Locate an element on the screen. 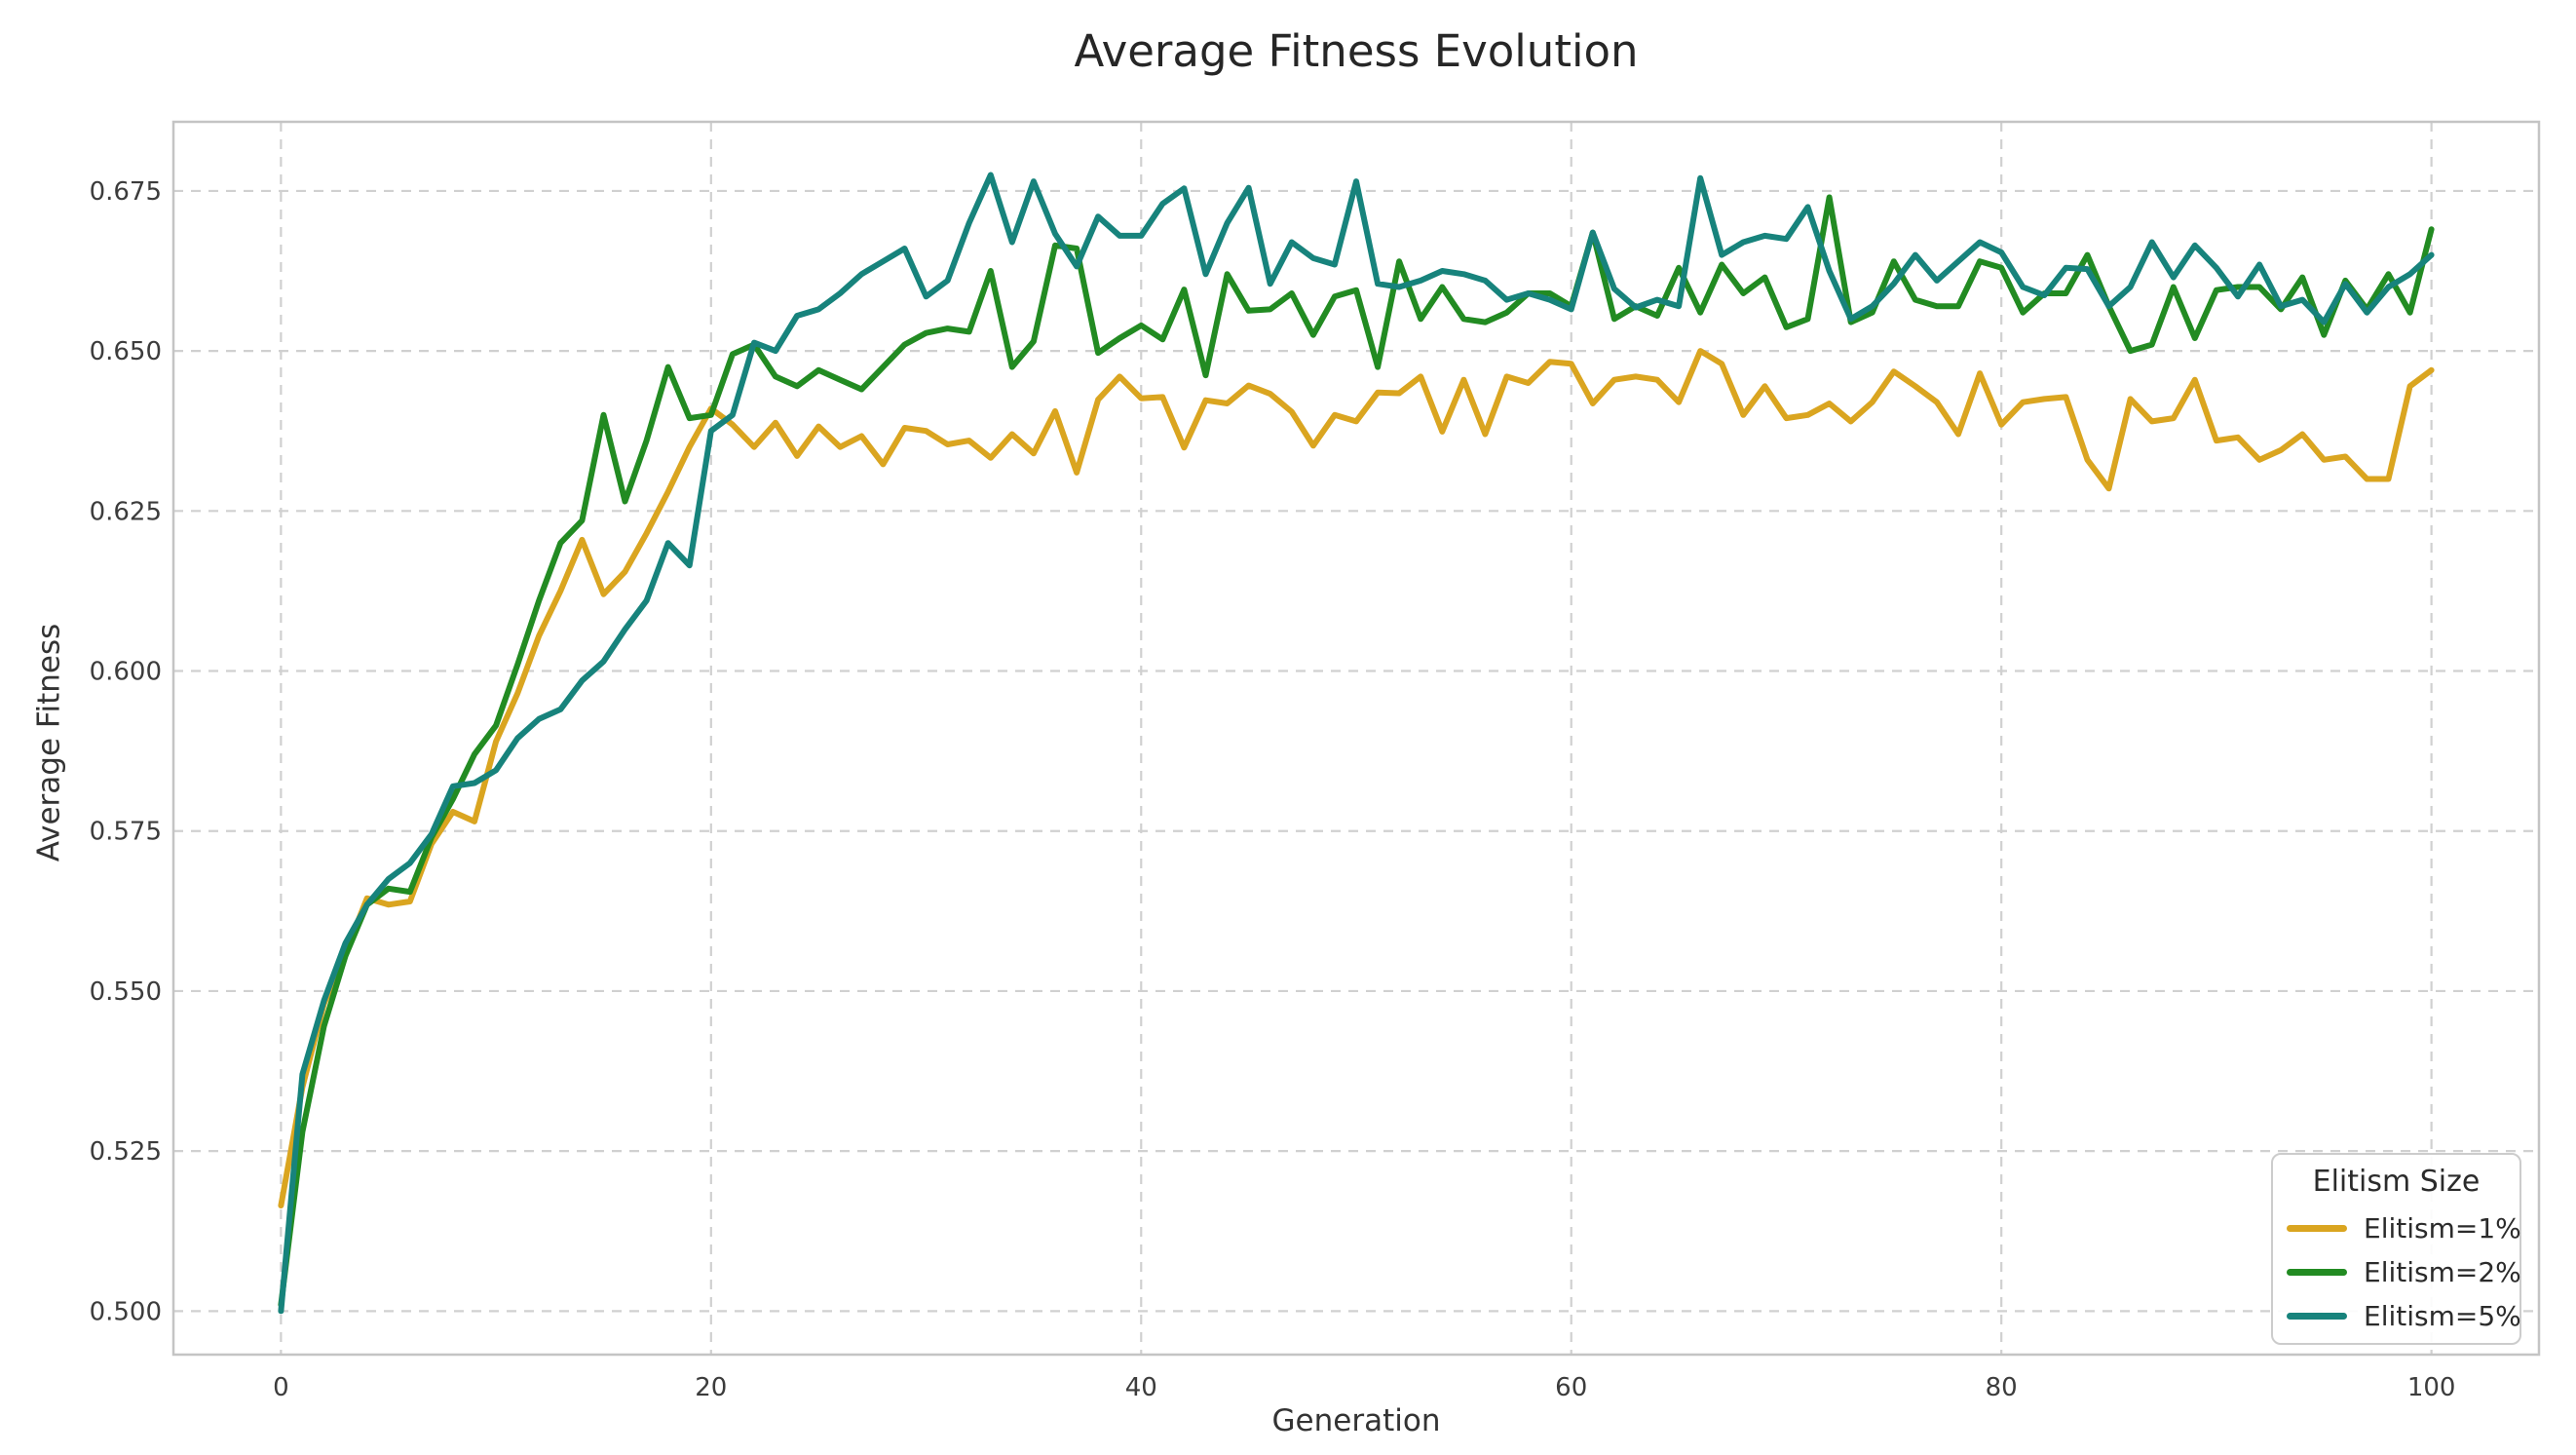  legend-item: Elitism=1% is located at coordinates (2404, 1228).